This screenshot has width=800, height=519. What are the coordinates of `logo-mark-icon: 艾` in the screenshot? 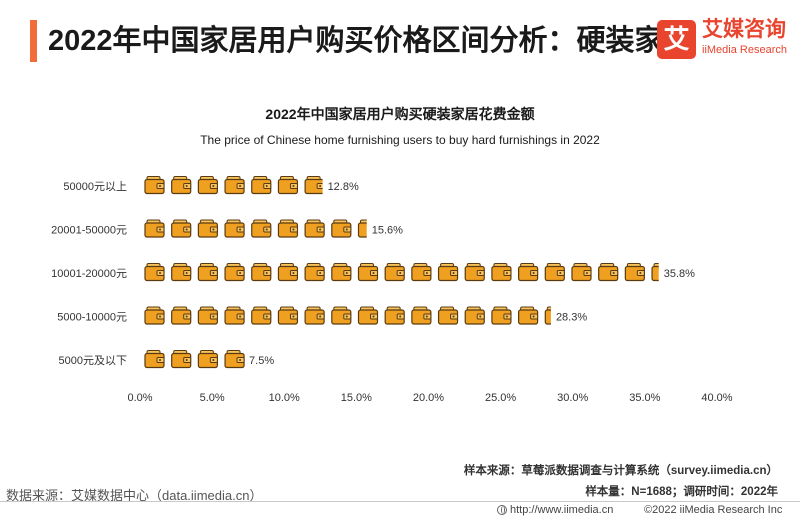 It's located at (676, 39).